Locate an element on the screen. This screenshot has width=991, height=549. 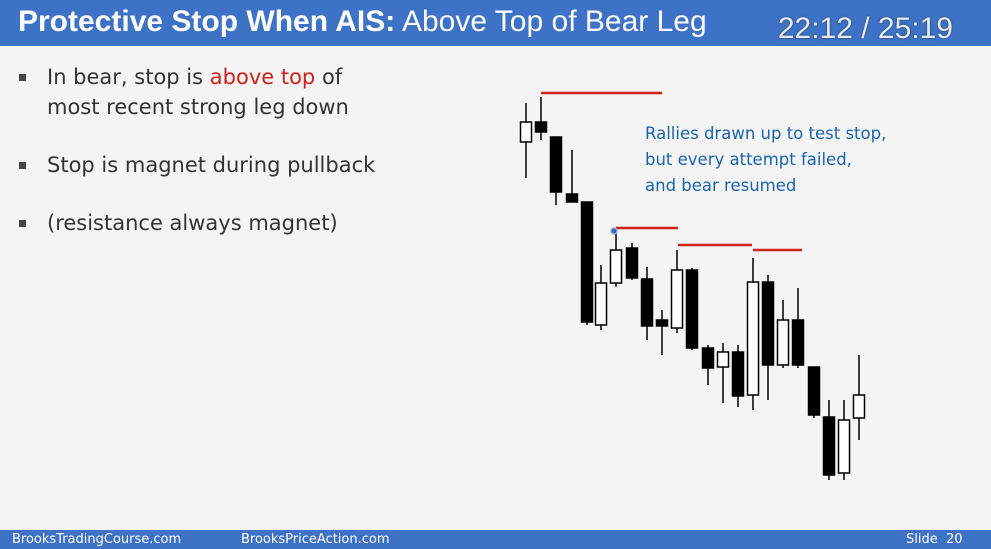
annotation-line: and bear resumed is located at coordinates (721, 185).